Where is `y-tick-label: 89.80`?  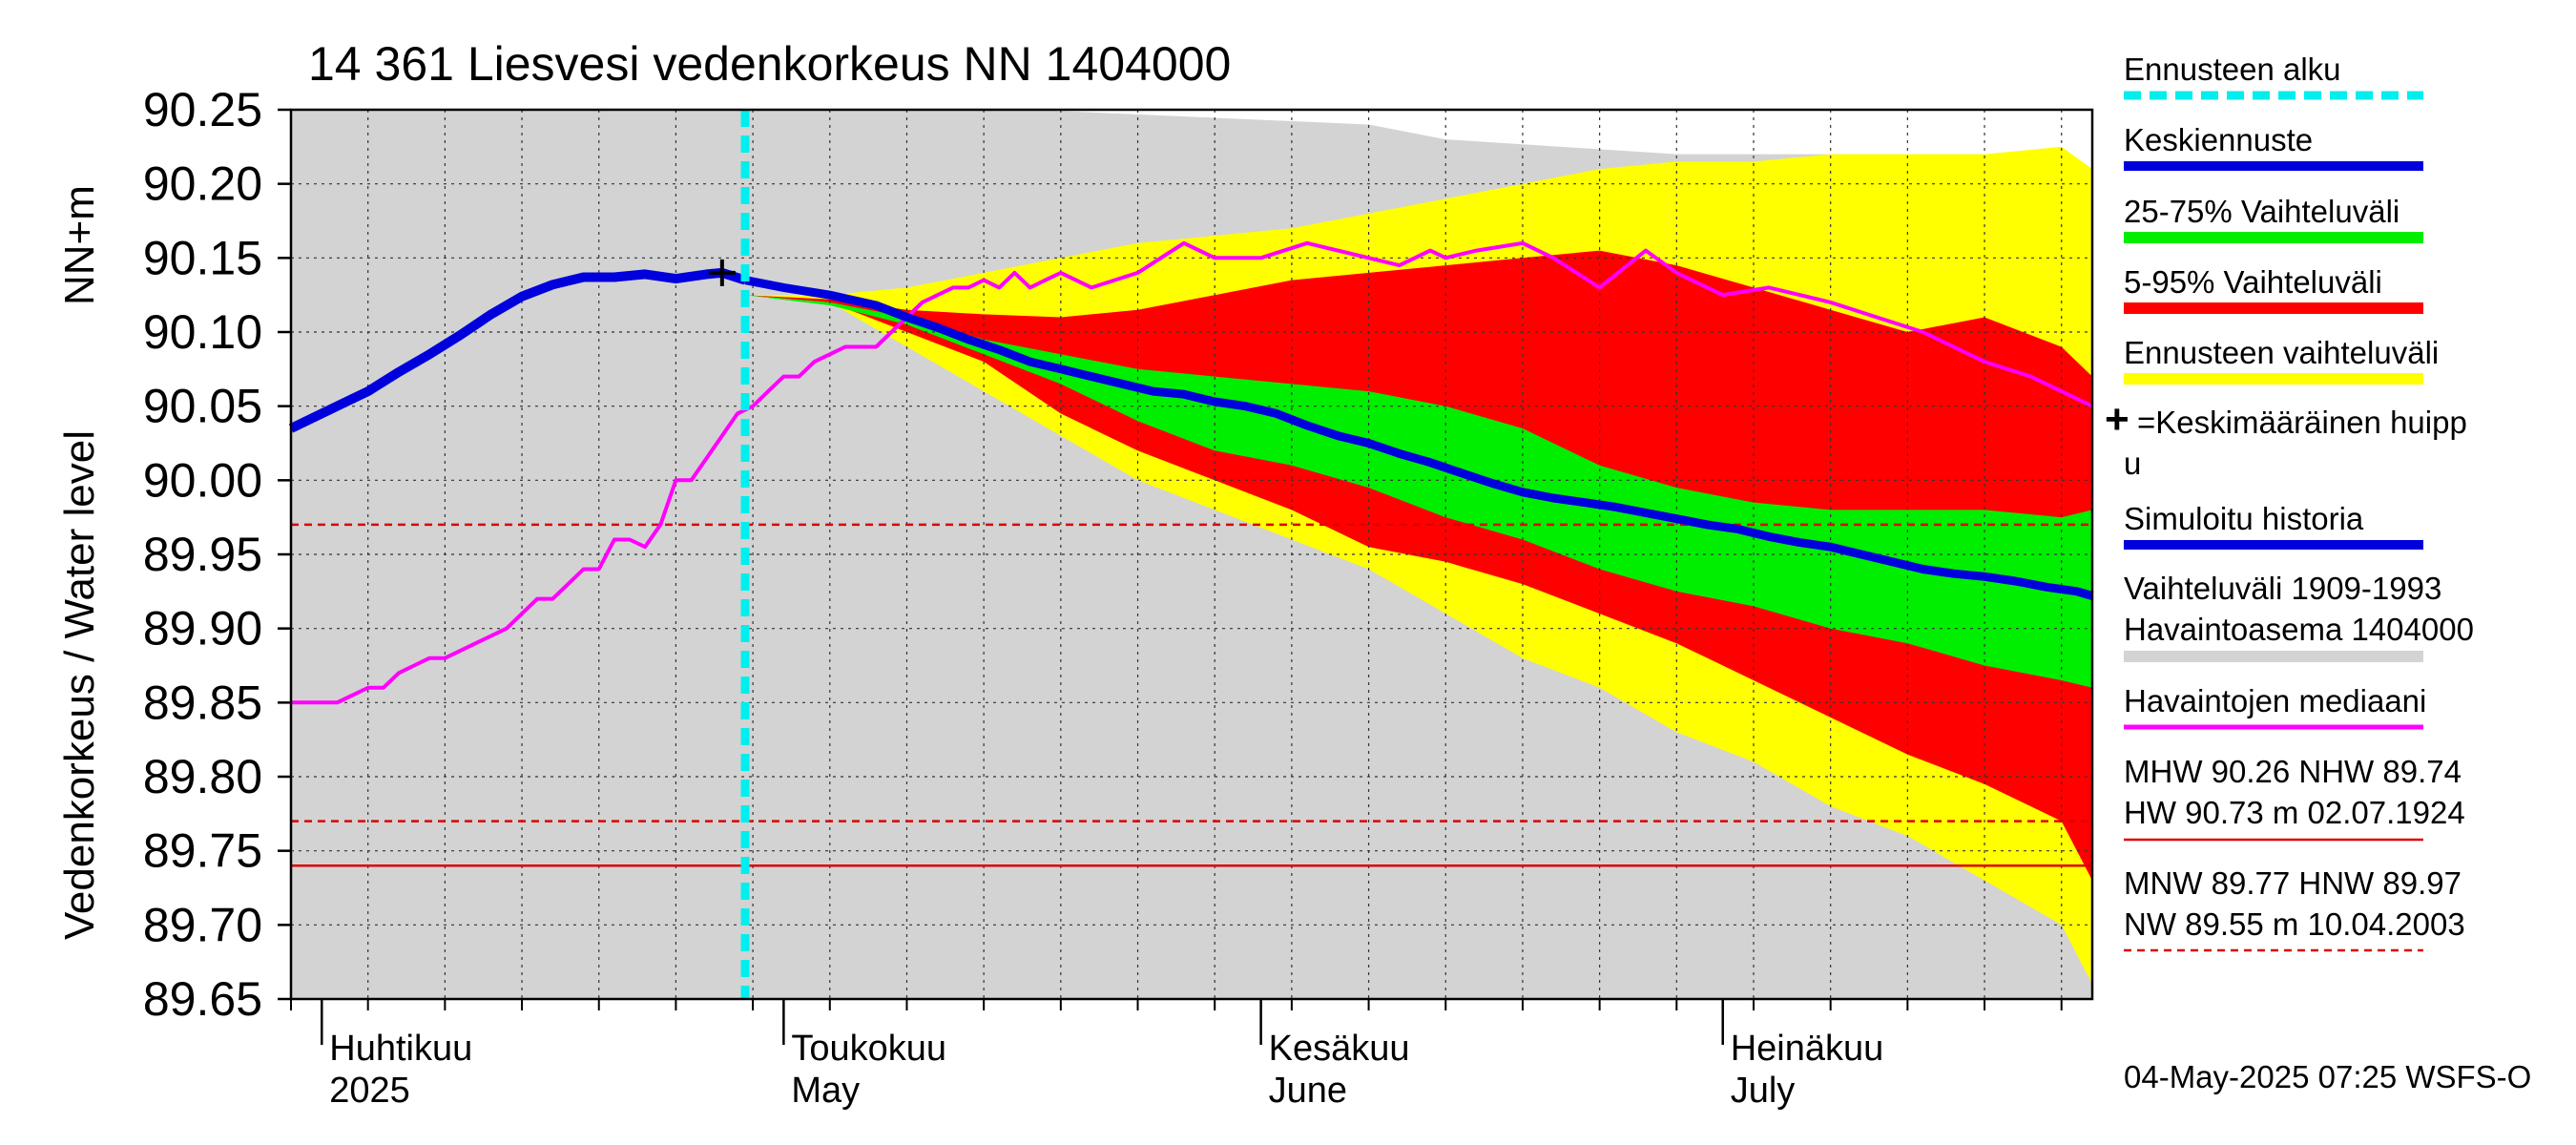 y-tick-label: 89.80 is located at coordinates (202, 776).